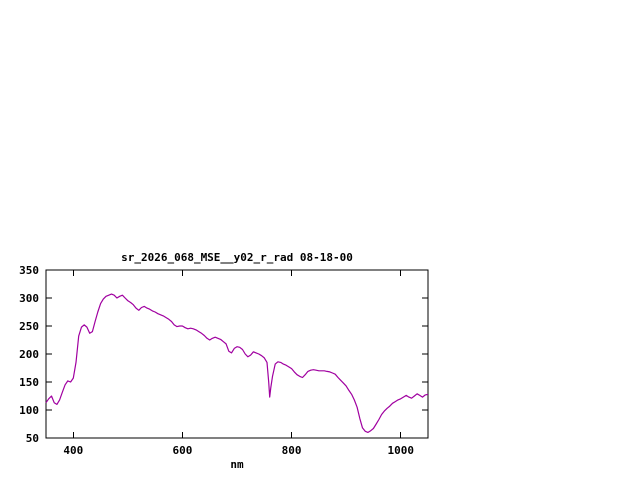 Image resolution: width=640 pixels, height=480 pixels. Describe the element at coordinates (237, 464) in the screenshot. I see `x-axis-label: nm` at that location.